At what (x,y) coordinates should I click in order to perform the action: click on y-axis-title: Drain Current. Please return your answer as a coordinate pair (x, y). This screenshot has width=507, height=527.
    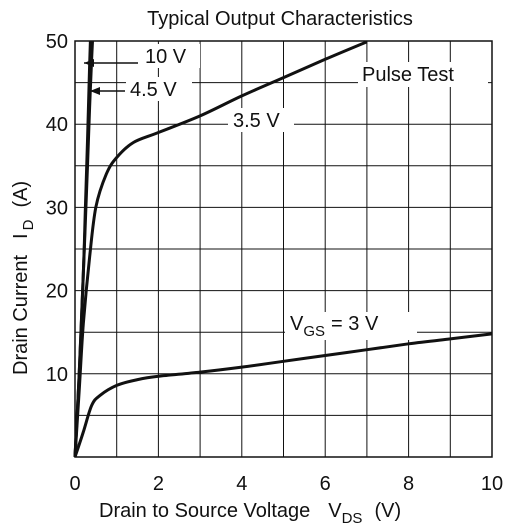
    Looking at the image, I should click on (21, 315).